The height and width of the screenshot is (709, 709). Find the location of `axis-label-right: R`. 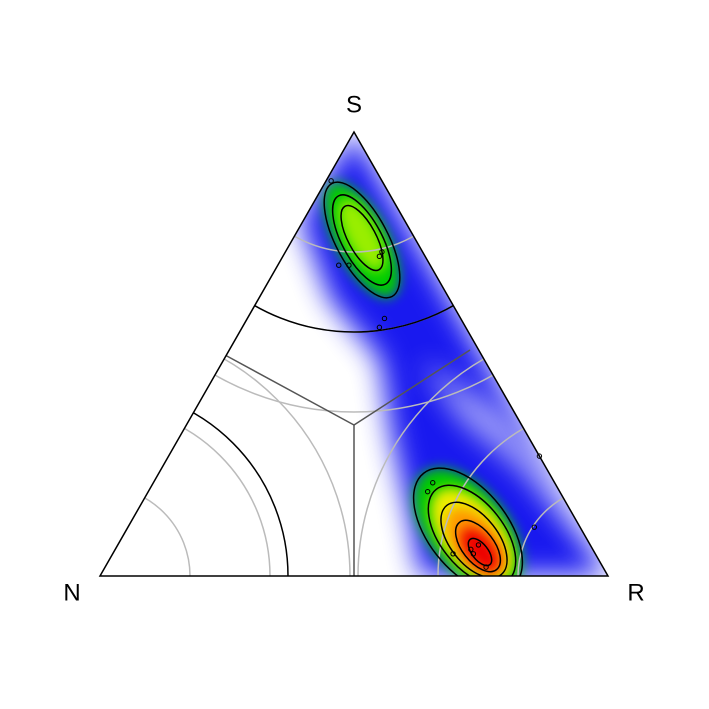

axis-label-right: R is located at coordinates (635, 592).